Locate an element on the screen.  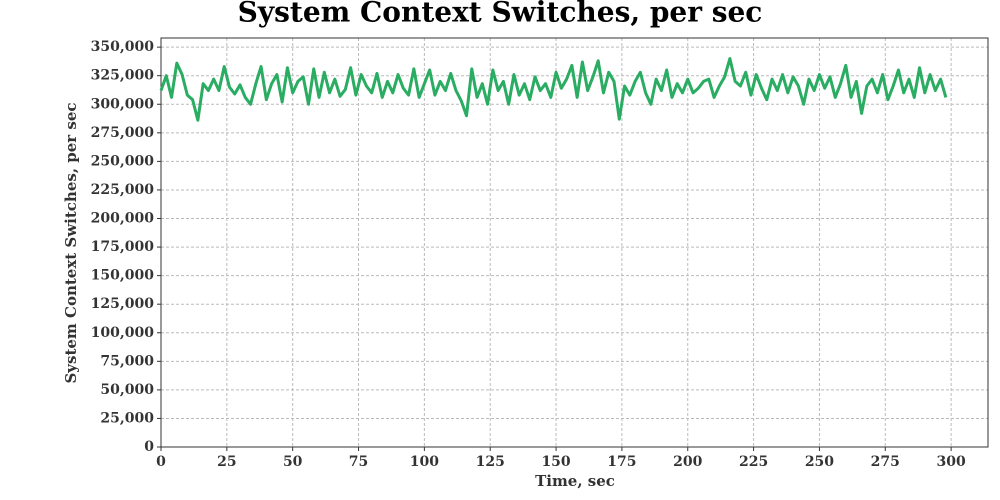
y-tick-label: 300,000 is located at coordinates (123, 104).